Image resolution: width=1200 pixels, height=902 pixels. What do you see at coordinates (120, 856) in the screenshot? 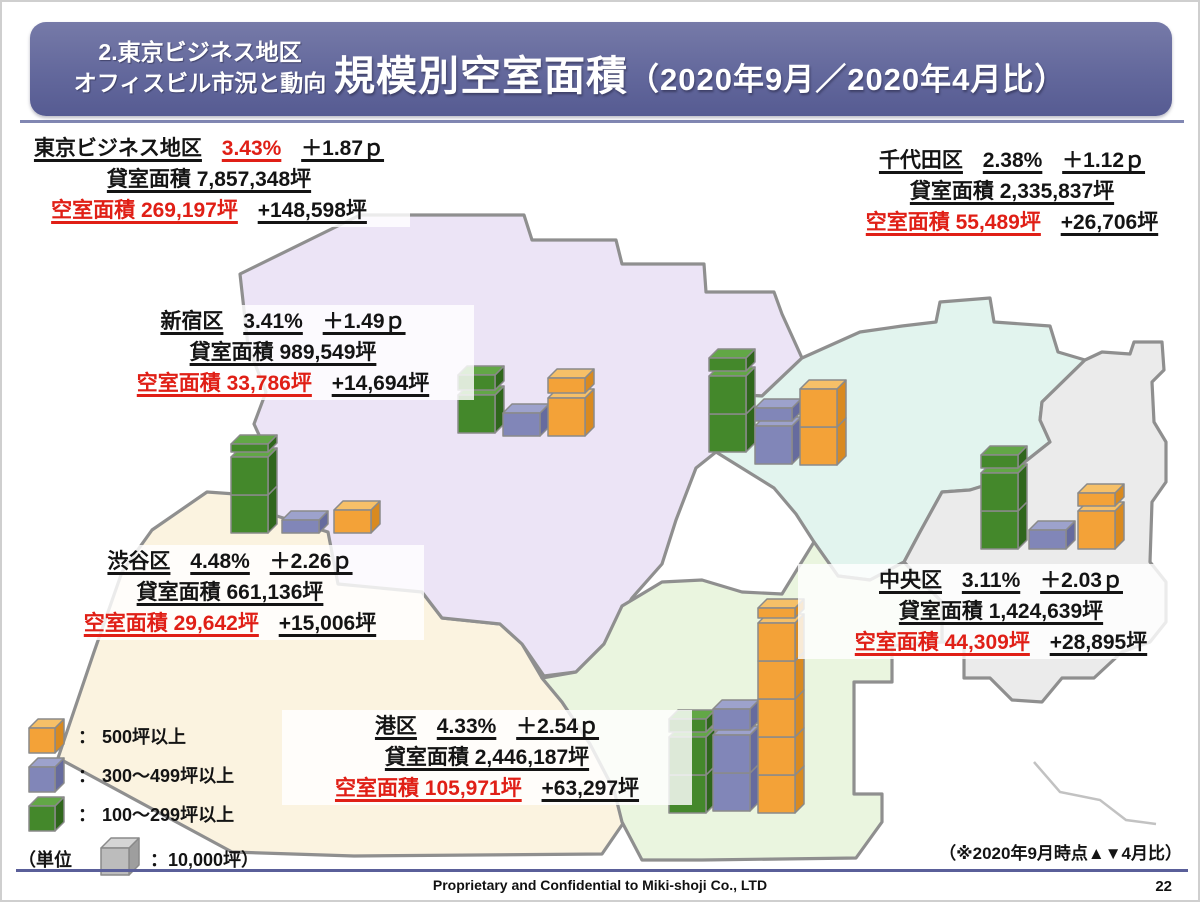
I see `gray-unit-cube-icon` at bounding box center [120, 856].